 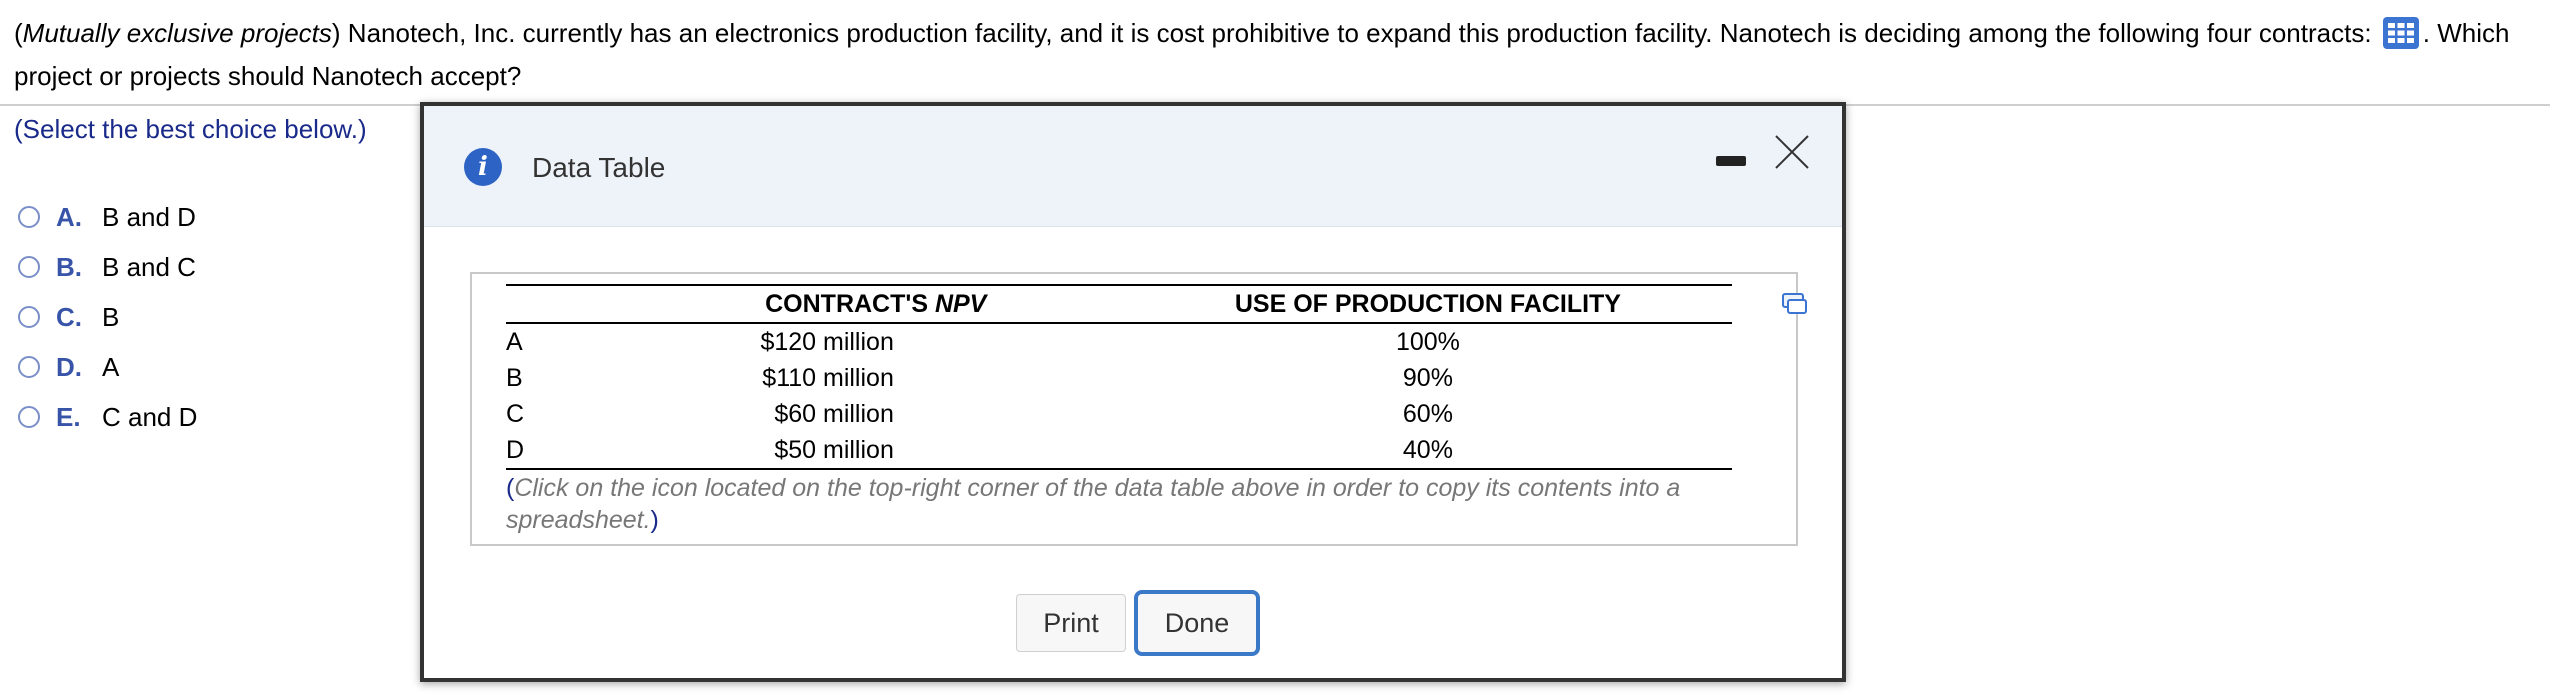 What do you see at coordinates (1427, 449) in the screenshot?
I see `contract-use: 40%` at bounding box center [1427, 449].